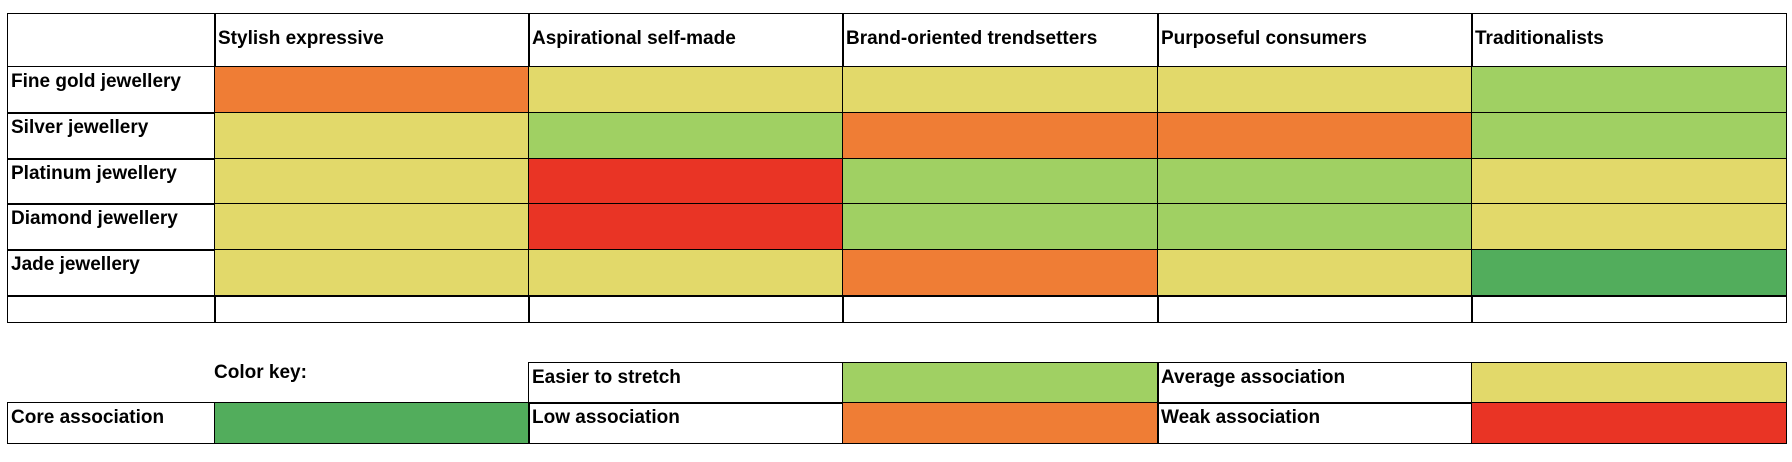  Describe the element at coordinates (111, 40) in the screenshot. I see `corner-cell` at that location.